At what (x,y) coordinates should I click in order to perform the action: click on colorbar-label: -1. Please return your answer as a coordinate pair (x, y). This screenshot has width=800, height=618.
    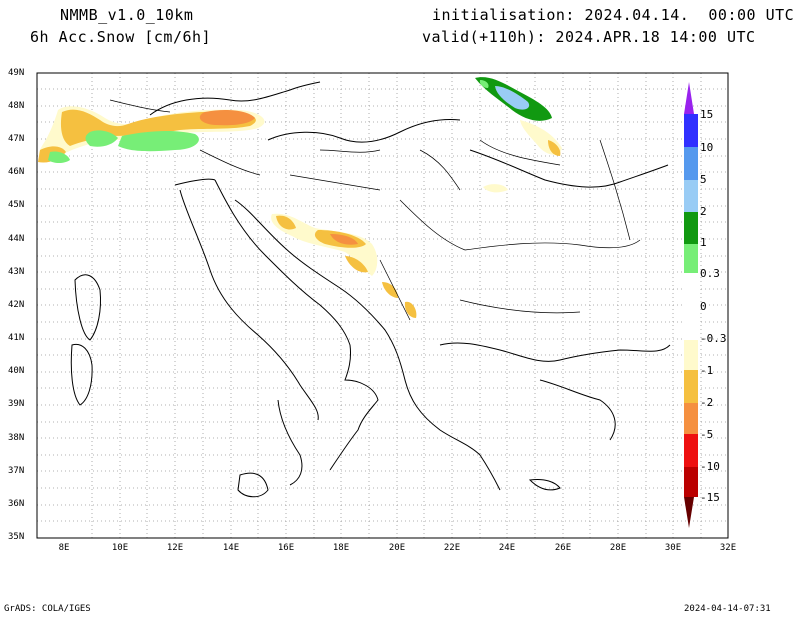
    Looking at the image, I should click on (707, 370).